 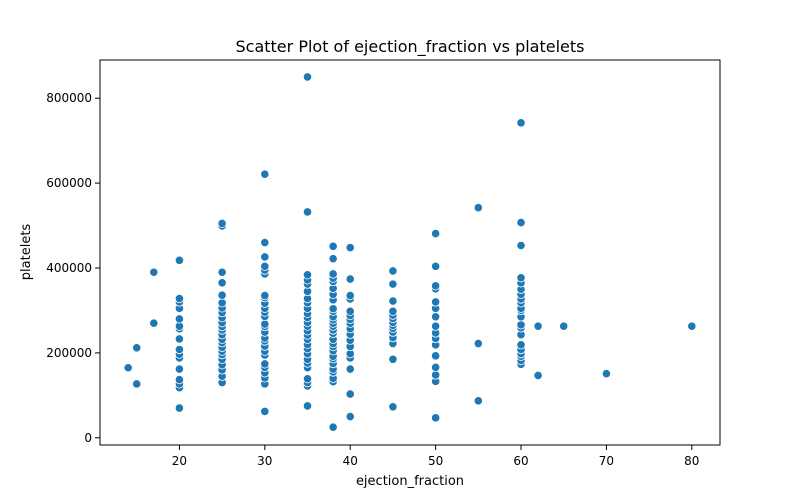 What do you see at coordinates (88, 438) in the screenshot?
I see `y-tick-label: 0` at bounding box center [88, 438].